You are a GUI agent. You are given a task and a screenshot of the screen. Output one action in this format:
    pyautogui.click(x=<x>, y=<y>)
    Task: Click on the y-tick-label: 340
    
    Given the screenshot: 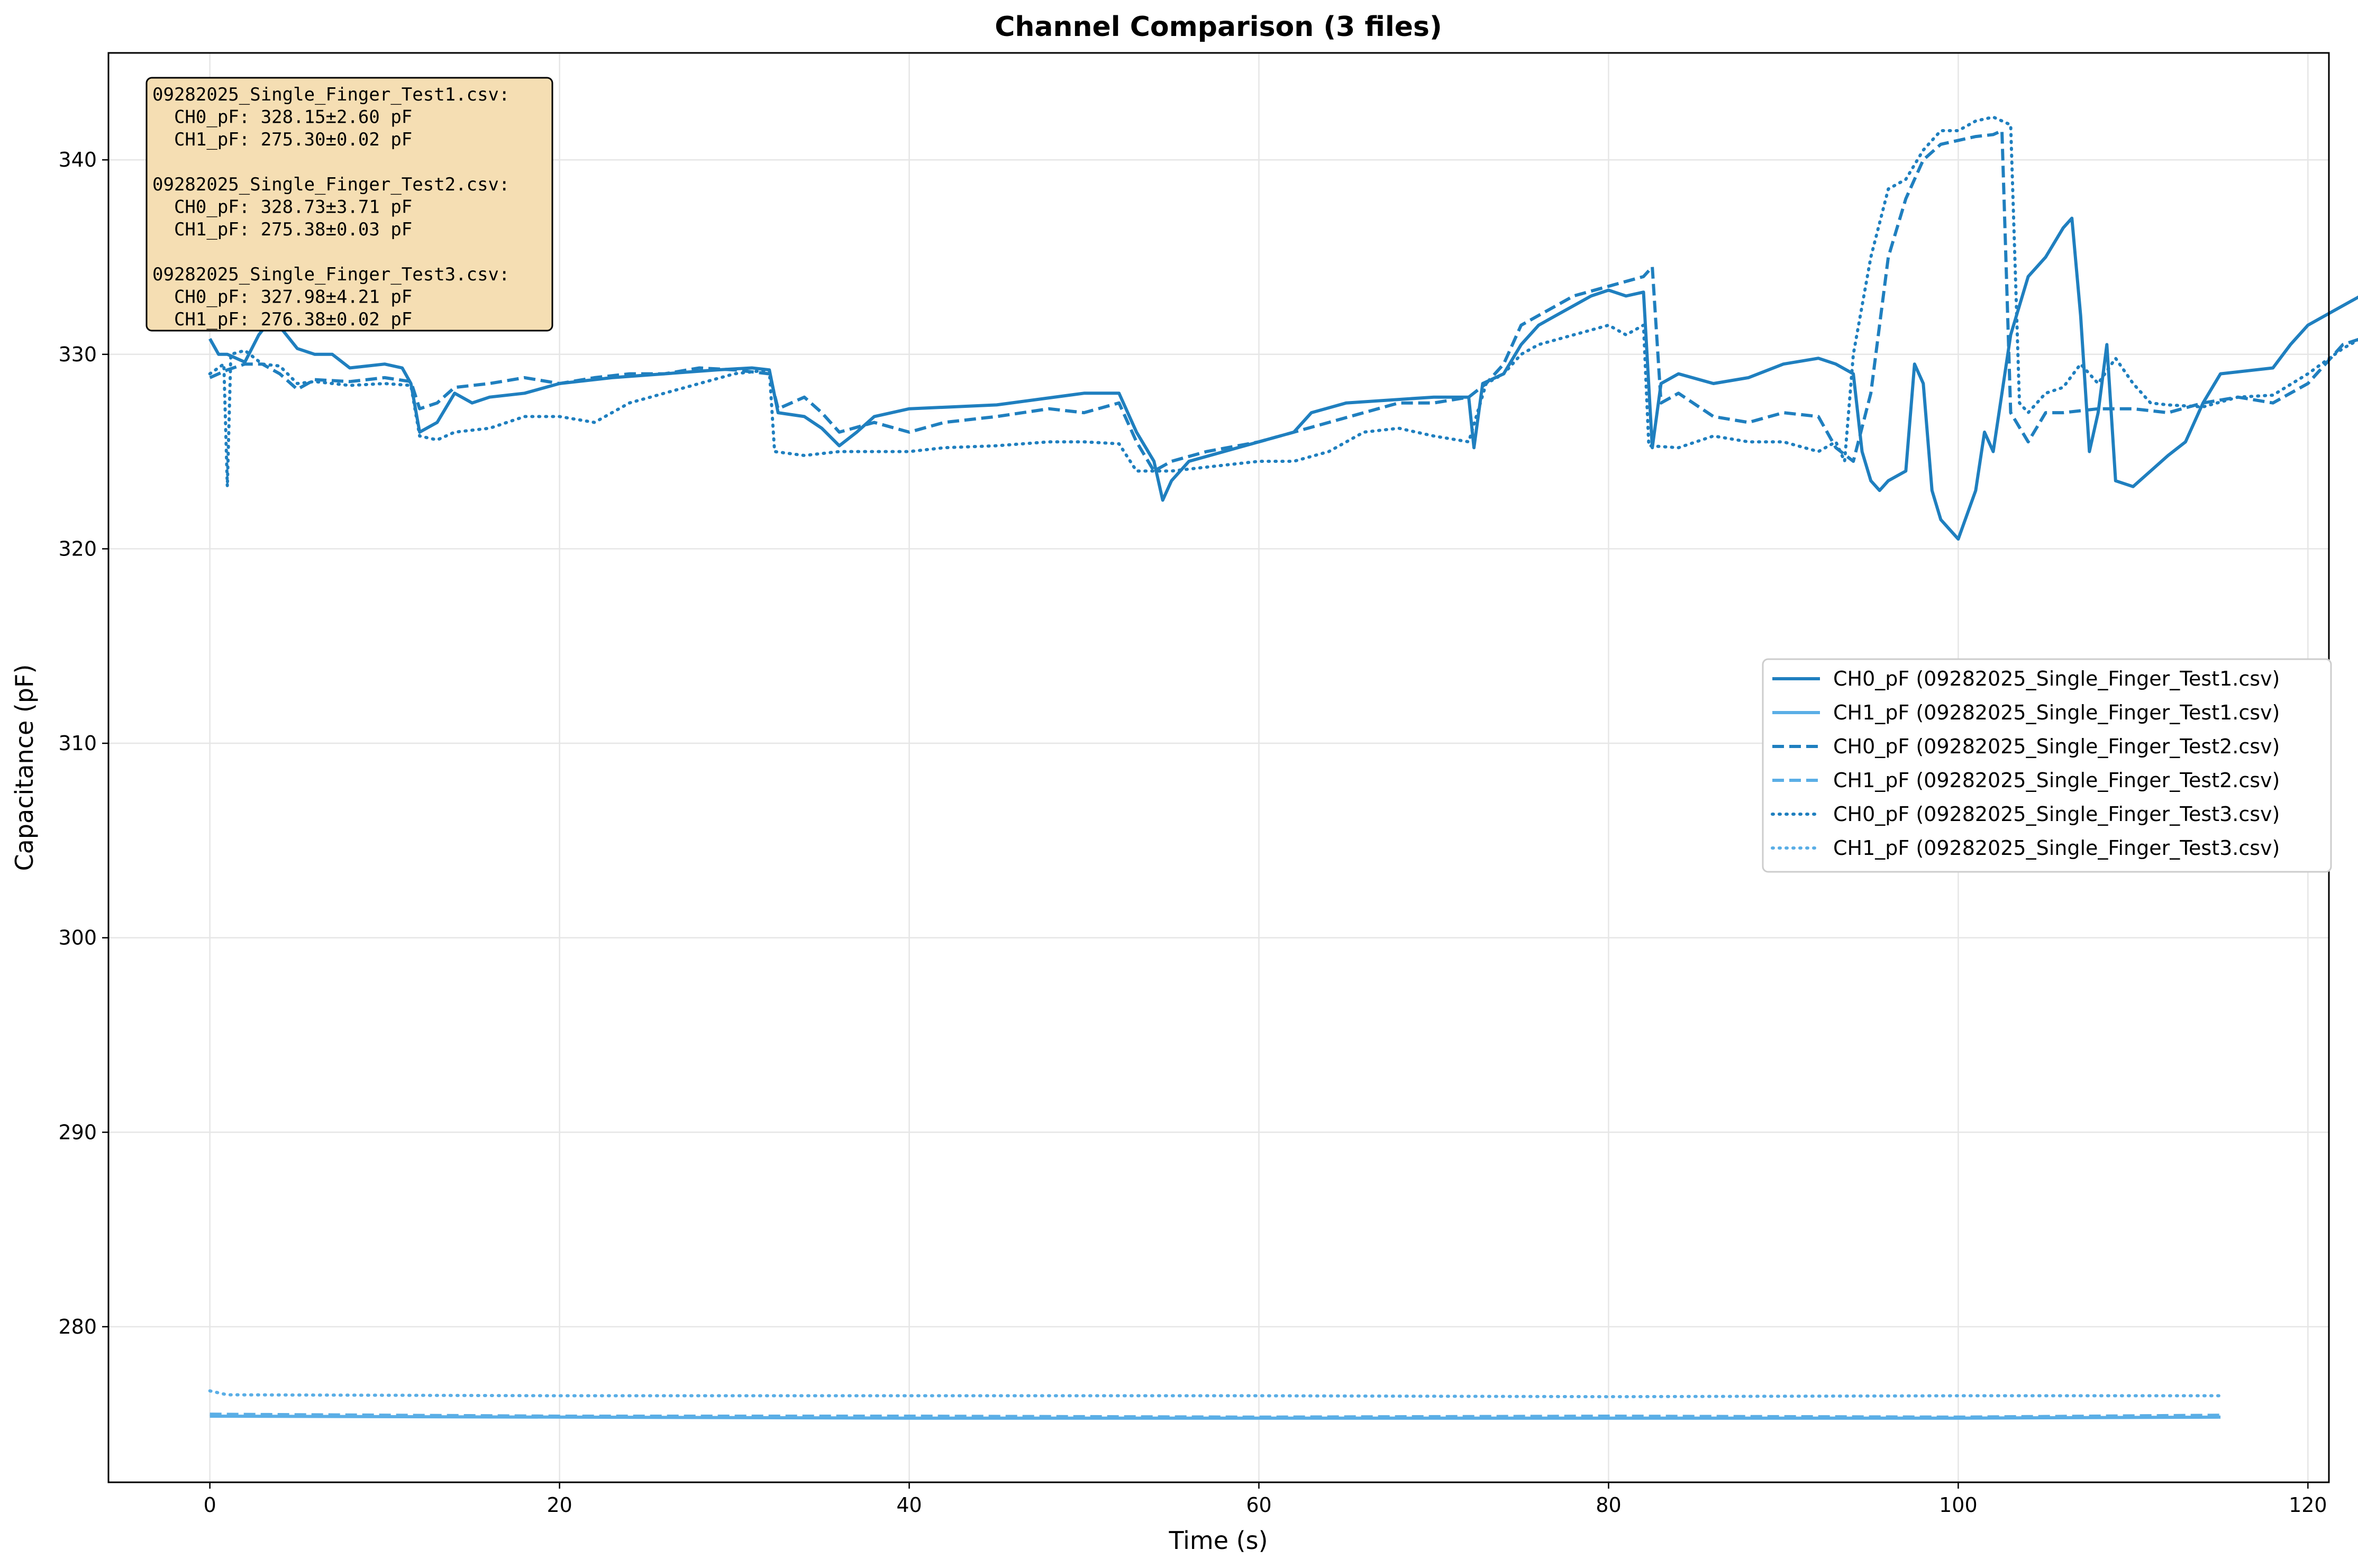 What is the action you would take?
    pyautogui.click(x=77, y=159)
    